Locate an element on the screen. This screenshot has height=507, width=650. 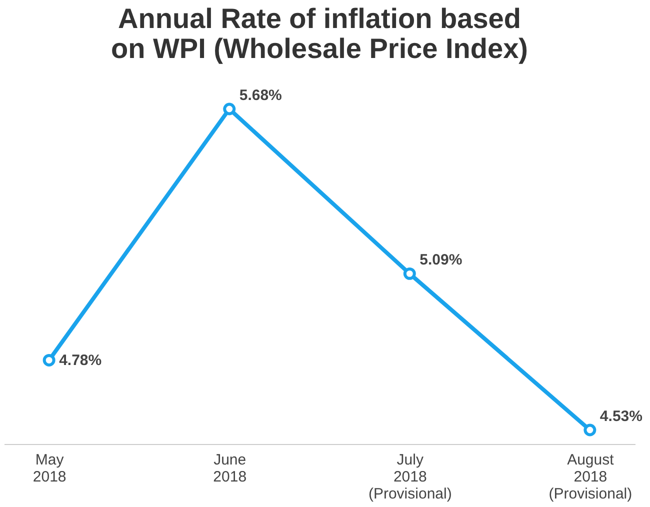
data-label: 5.09% is located at coordinates (441, 260).